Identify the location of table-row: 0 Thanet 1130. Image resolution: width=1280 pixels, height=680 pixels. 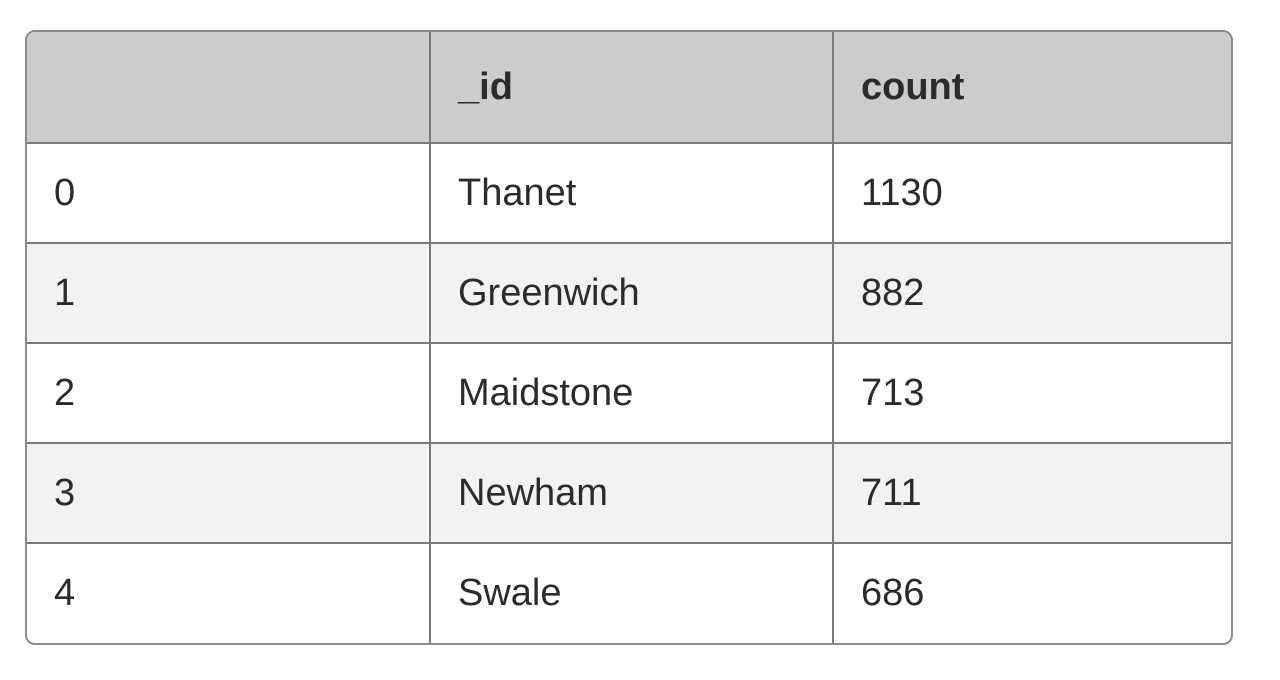
(629, 193).